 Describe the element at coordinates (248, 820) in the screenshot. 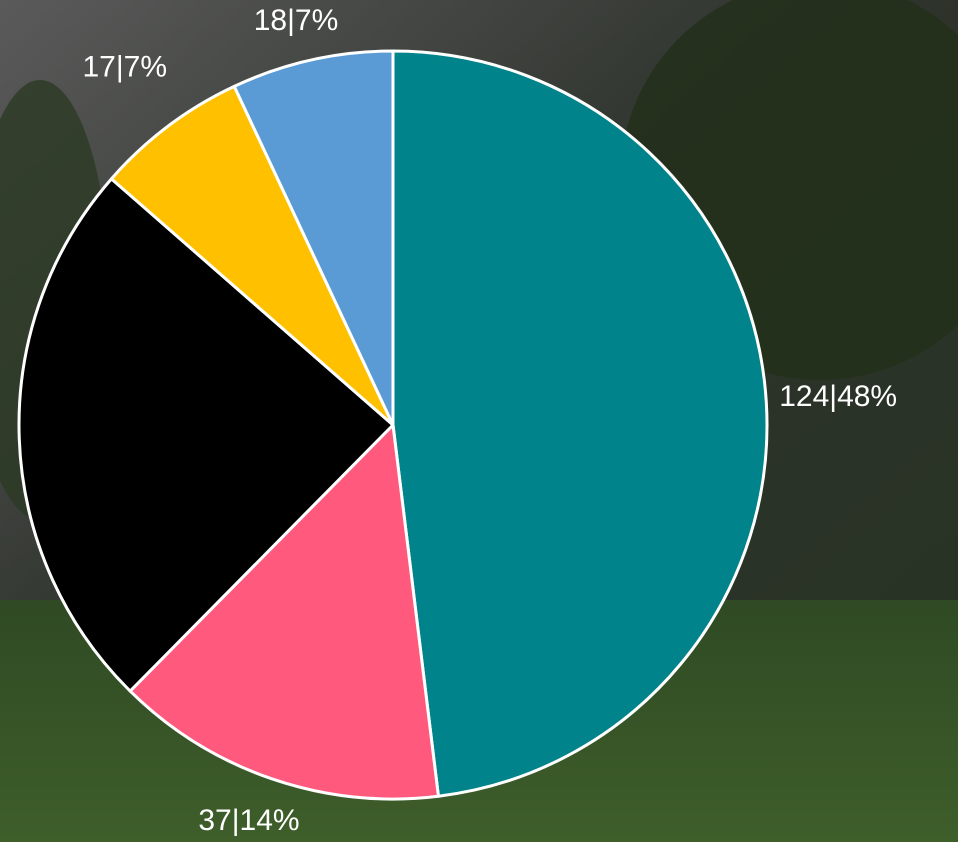

I see `data-label: 37|14%` at that location.